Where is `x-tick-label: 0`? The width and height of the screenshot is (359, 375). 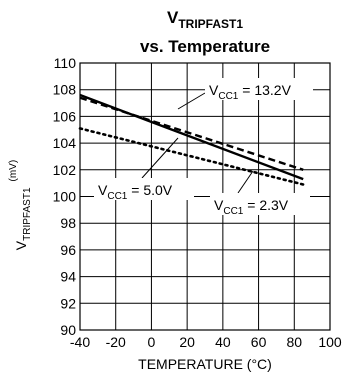 x-tick-label: 0 is located at coordinates (152, 342).